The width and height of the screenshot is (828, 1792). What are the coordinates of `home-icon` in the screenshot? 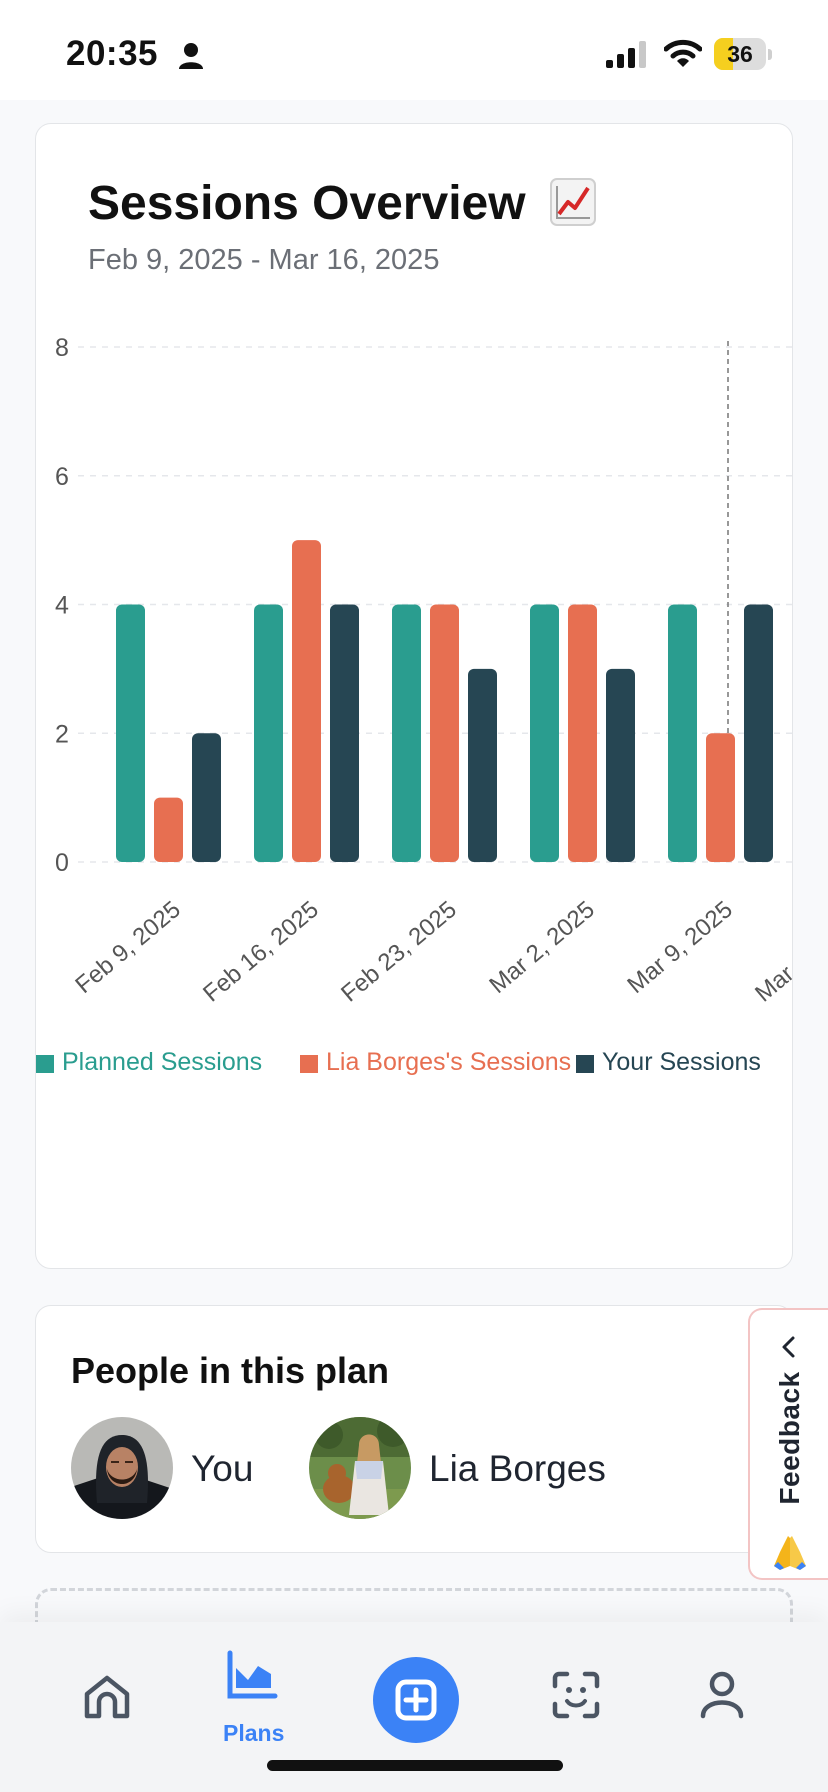 It's located at (107, 1697).